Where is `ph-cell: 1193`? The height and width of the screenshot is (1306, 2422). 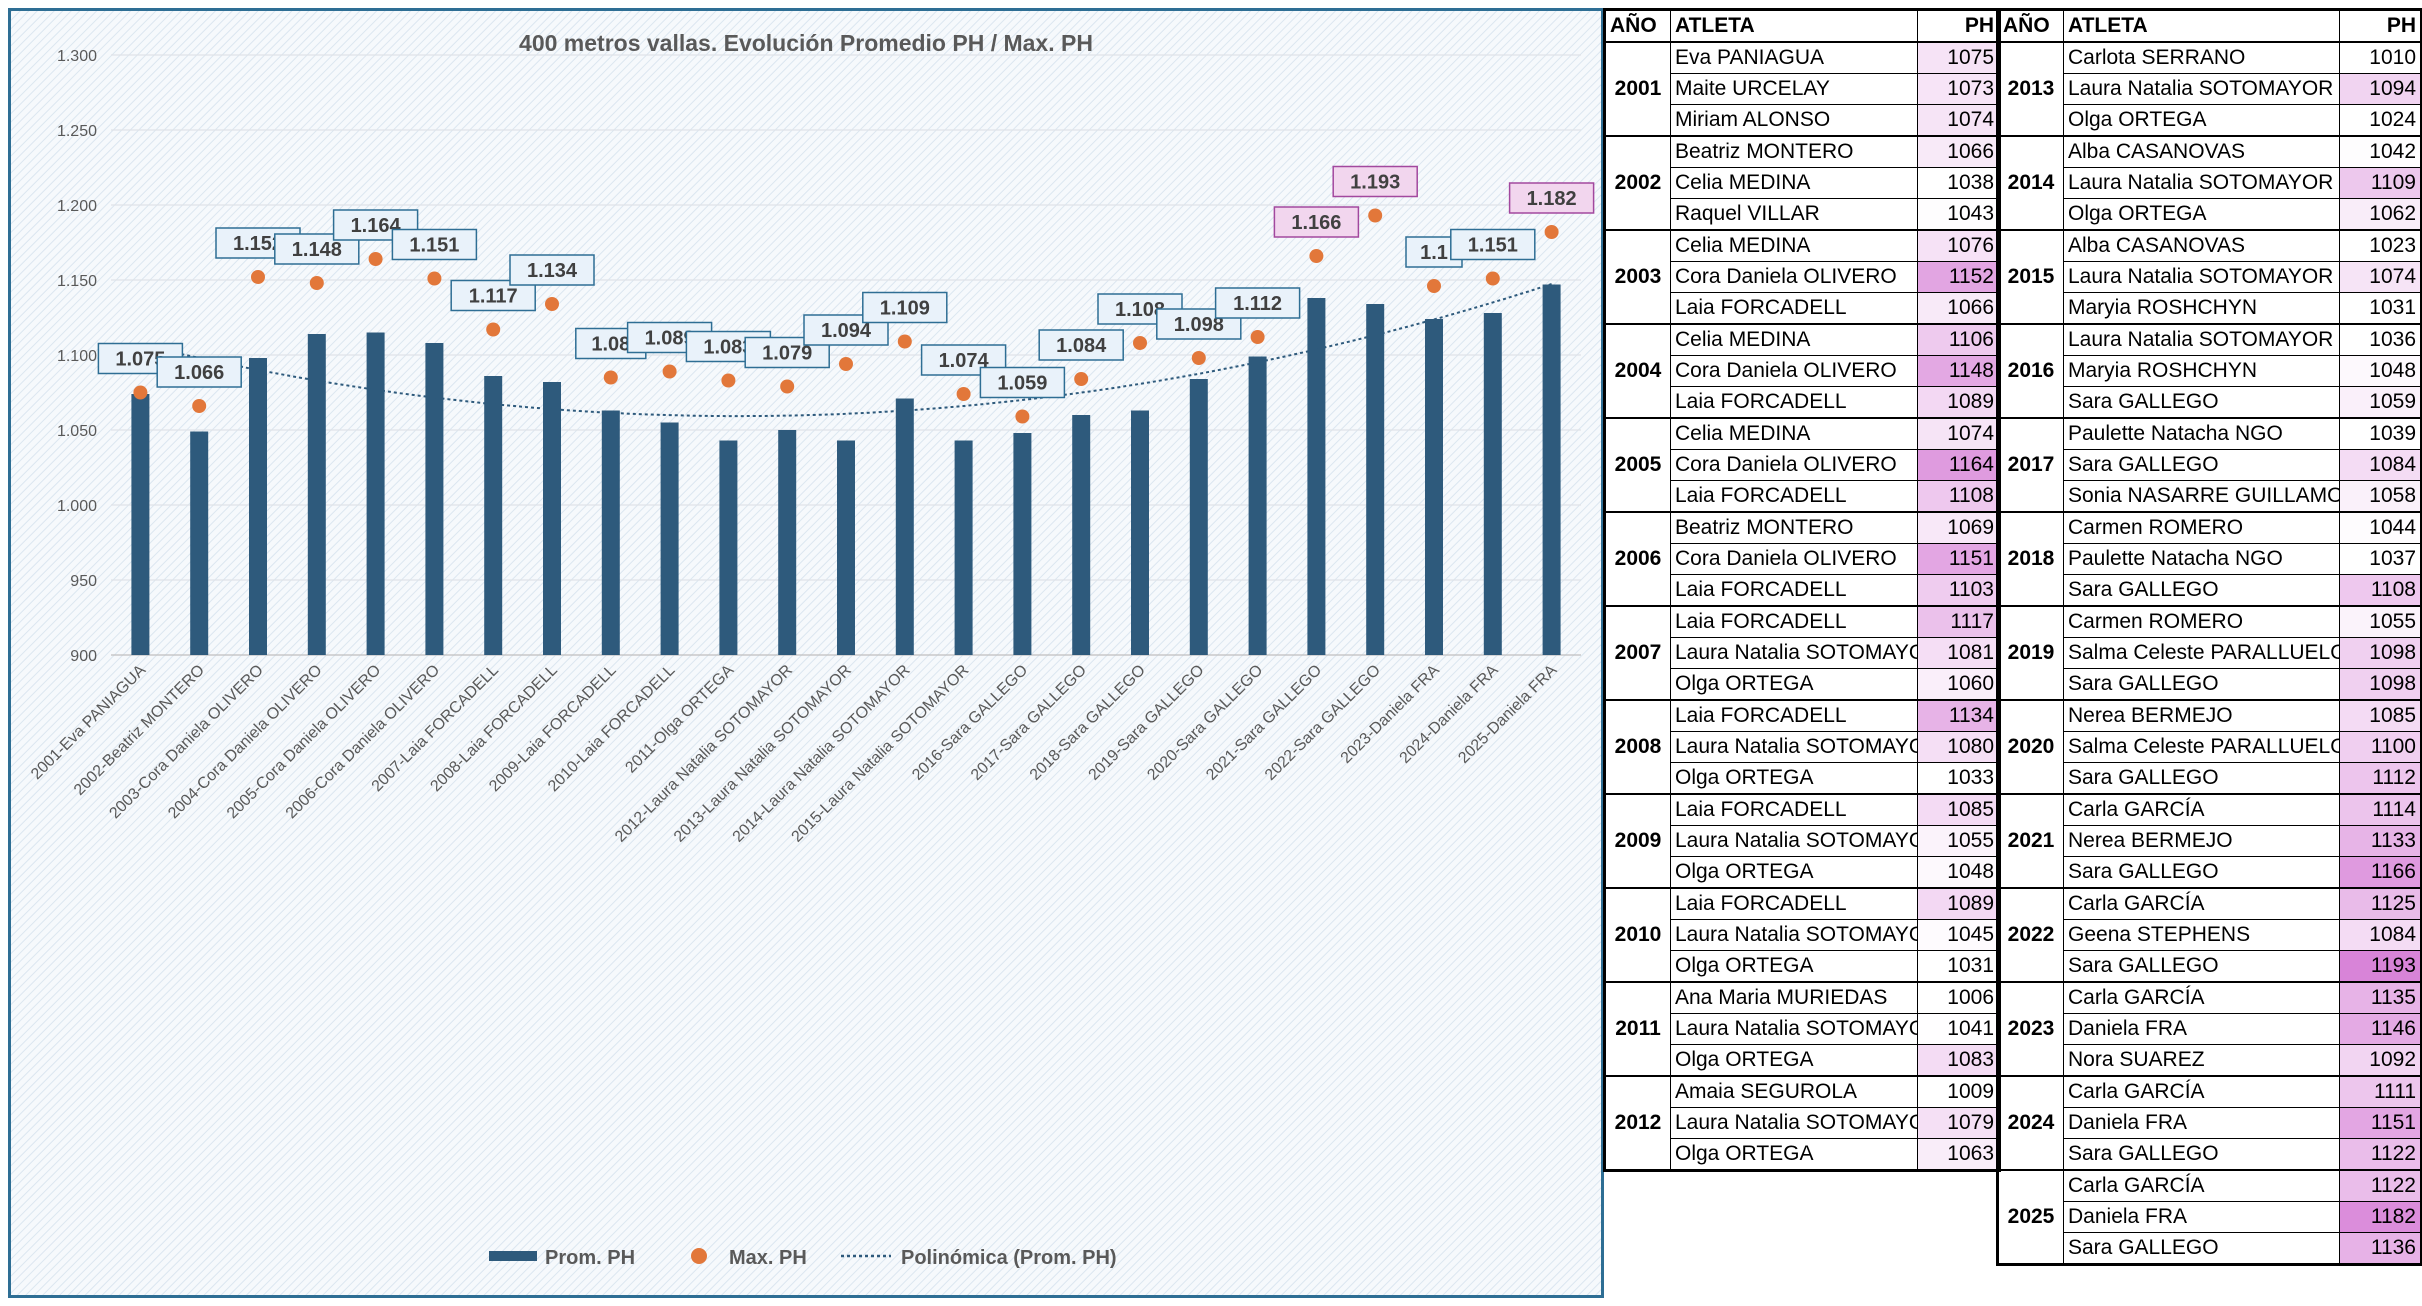
ph-cell: 1193 is located at coordinates (2380, 966).